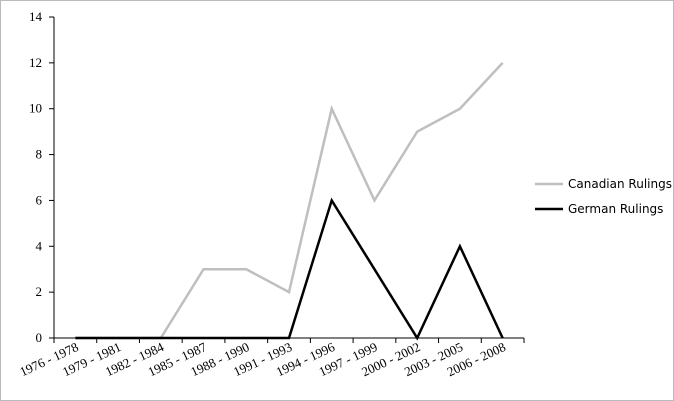 The height and width of the screenshot is (401, 674). I want to click on y-tick-label: 12, so click(35, 62).